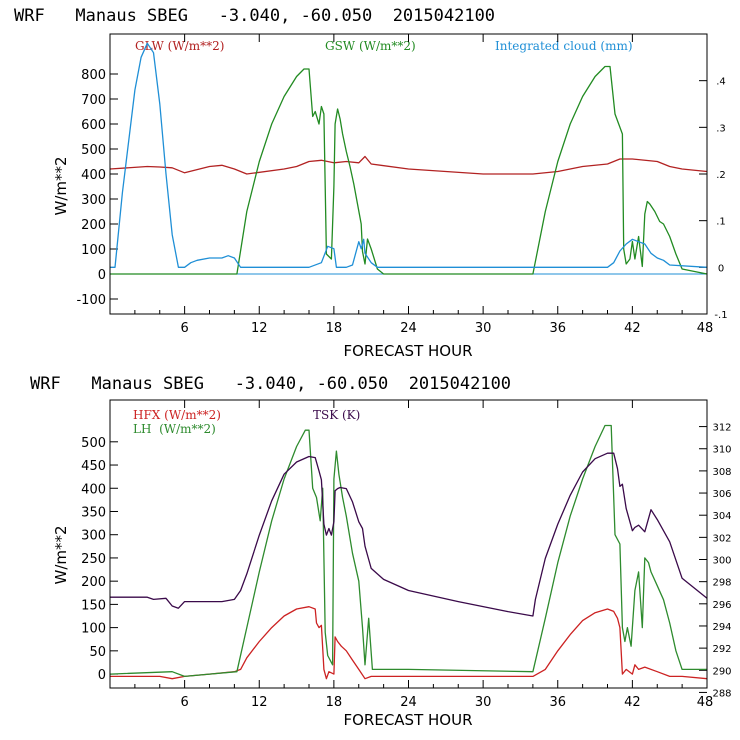 The width and height of the screenshot is (740, 740). What do you see at coordinates (409, 643) in the screenshot?
I see `series-line-hfx` at bounding box center [409, 643].